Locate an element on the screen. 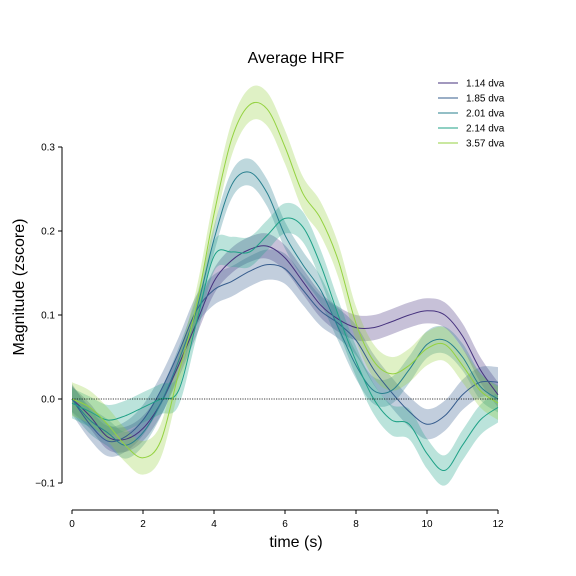 Image resolution: width=576 pixels, height=576 pixels. x-tick-label: 4 is located at coordinates (214, 524).